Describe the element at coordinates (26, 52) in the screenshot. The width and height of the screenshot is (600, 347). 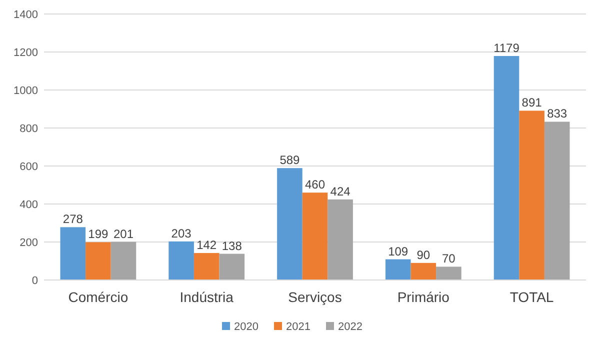
I see `y-tick-label: 1200` at that location.